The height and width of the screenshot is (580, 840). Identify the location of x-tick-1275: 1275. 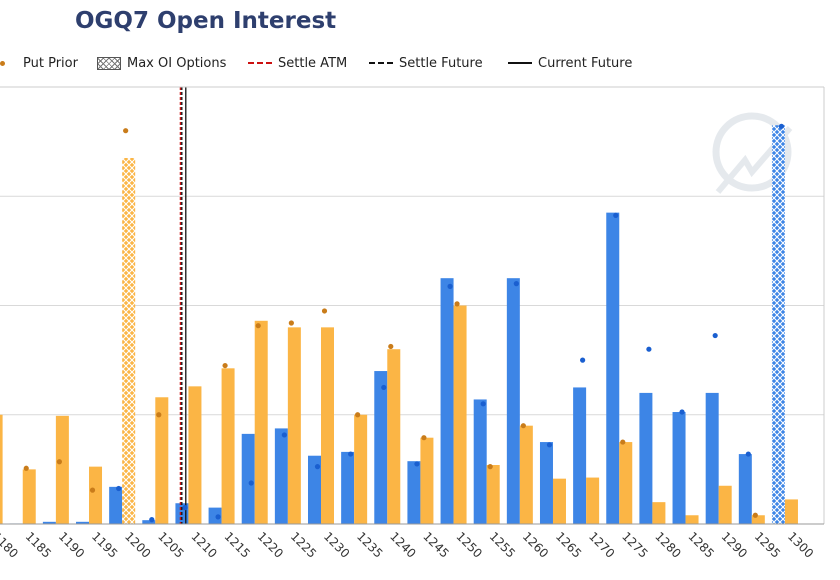
(634, 544).